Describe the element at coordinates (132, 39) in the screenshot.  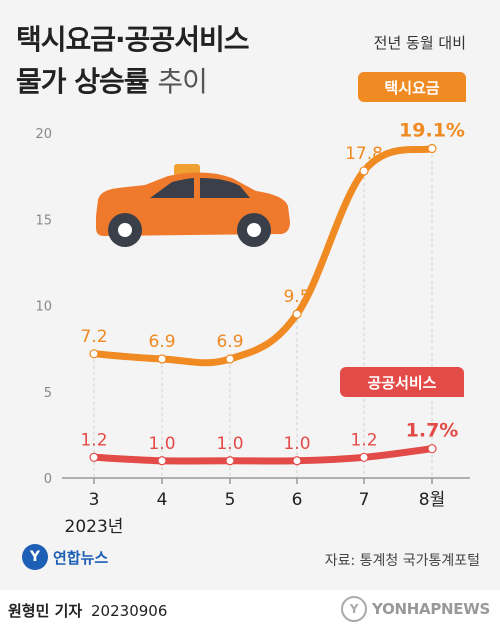
I see `chart-title: 택시요금·공공서비스` at that location.